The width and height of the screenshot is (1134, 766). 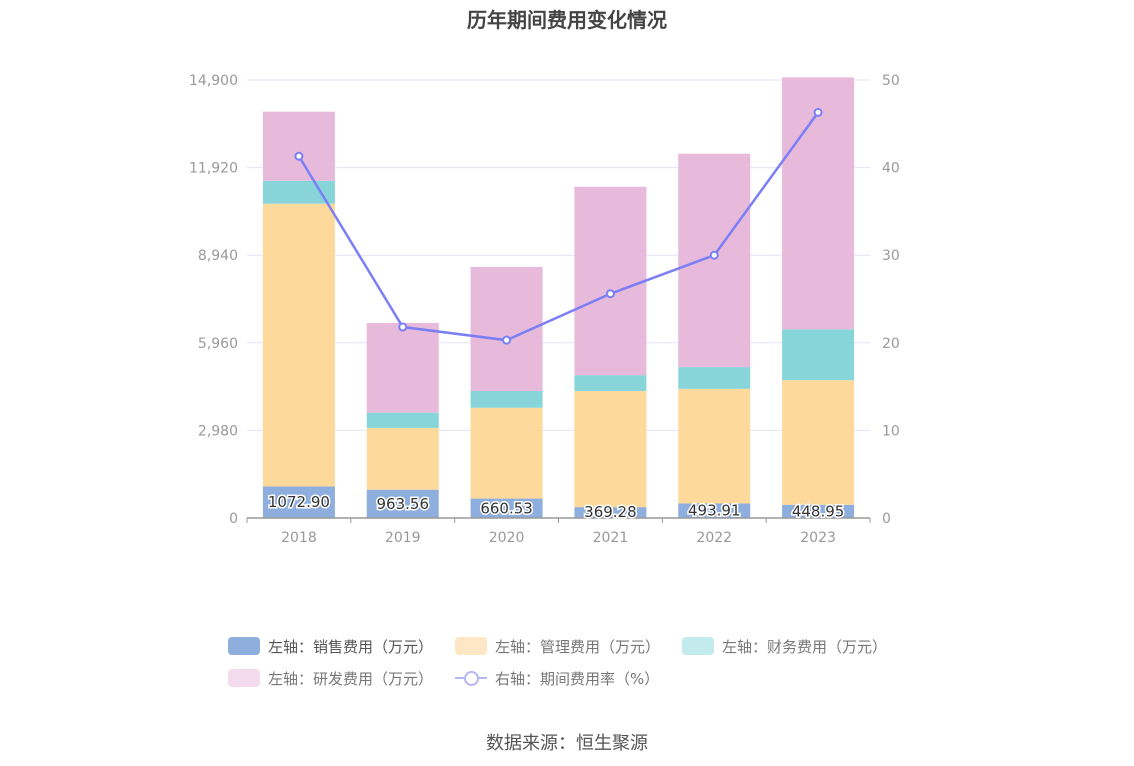 I want to click on x-axis-tick-label: 2021, so click(x=611, y=538).